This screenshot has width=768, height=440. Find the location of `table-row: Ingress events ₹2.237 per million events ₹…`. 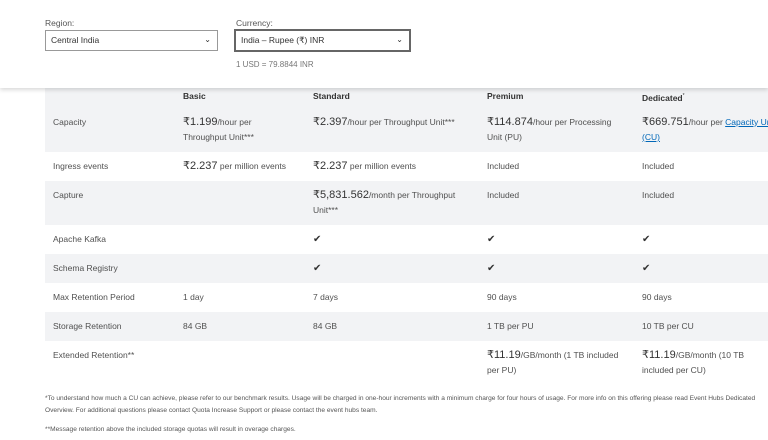

table-row: Ingress events ₹2.237 per million events ₹… is located at coordinates (406, 166).